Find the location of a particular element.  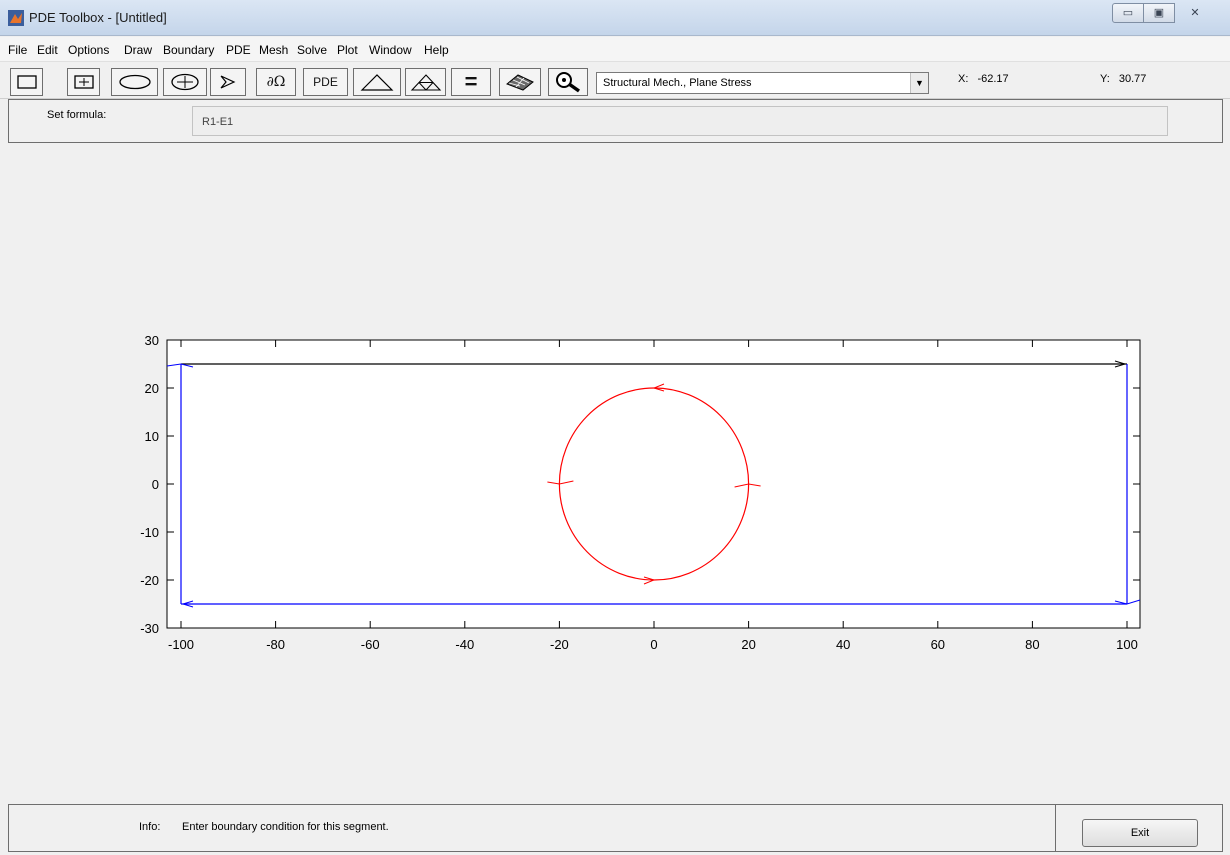

x-tick-labels: -100 -80 -60 -40 -20 0 20 40 60 80 100 is located at coordinates (653, 644).